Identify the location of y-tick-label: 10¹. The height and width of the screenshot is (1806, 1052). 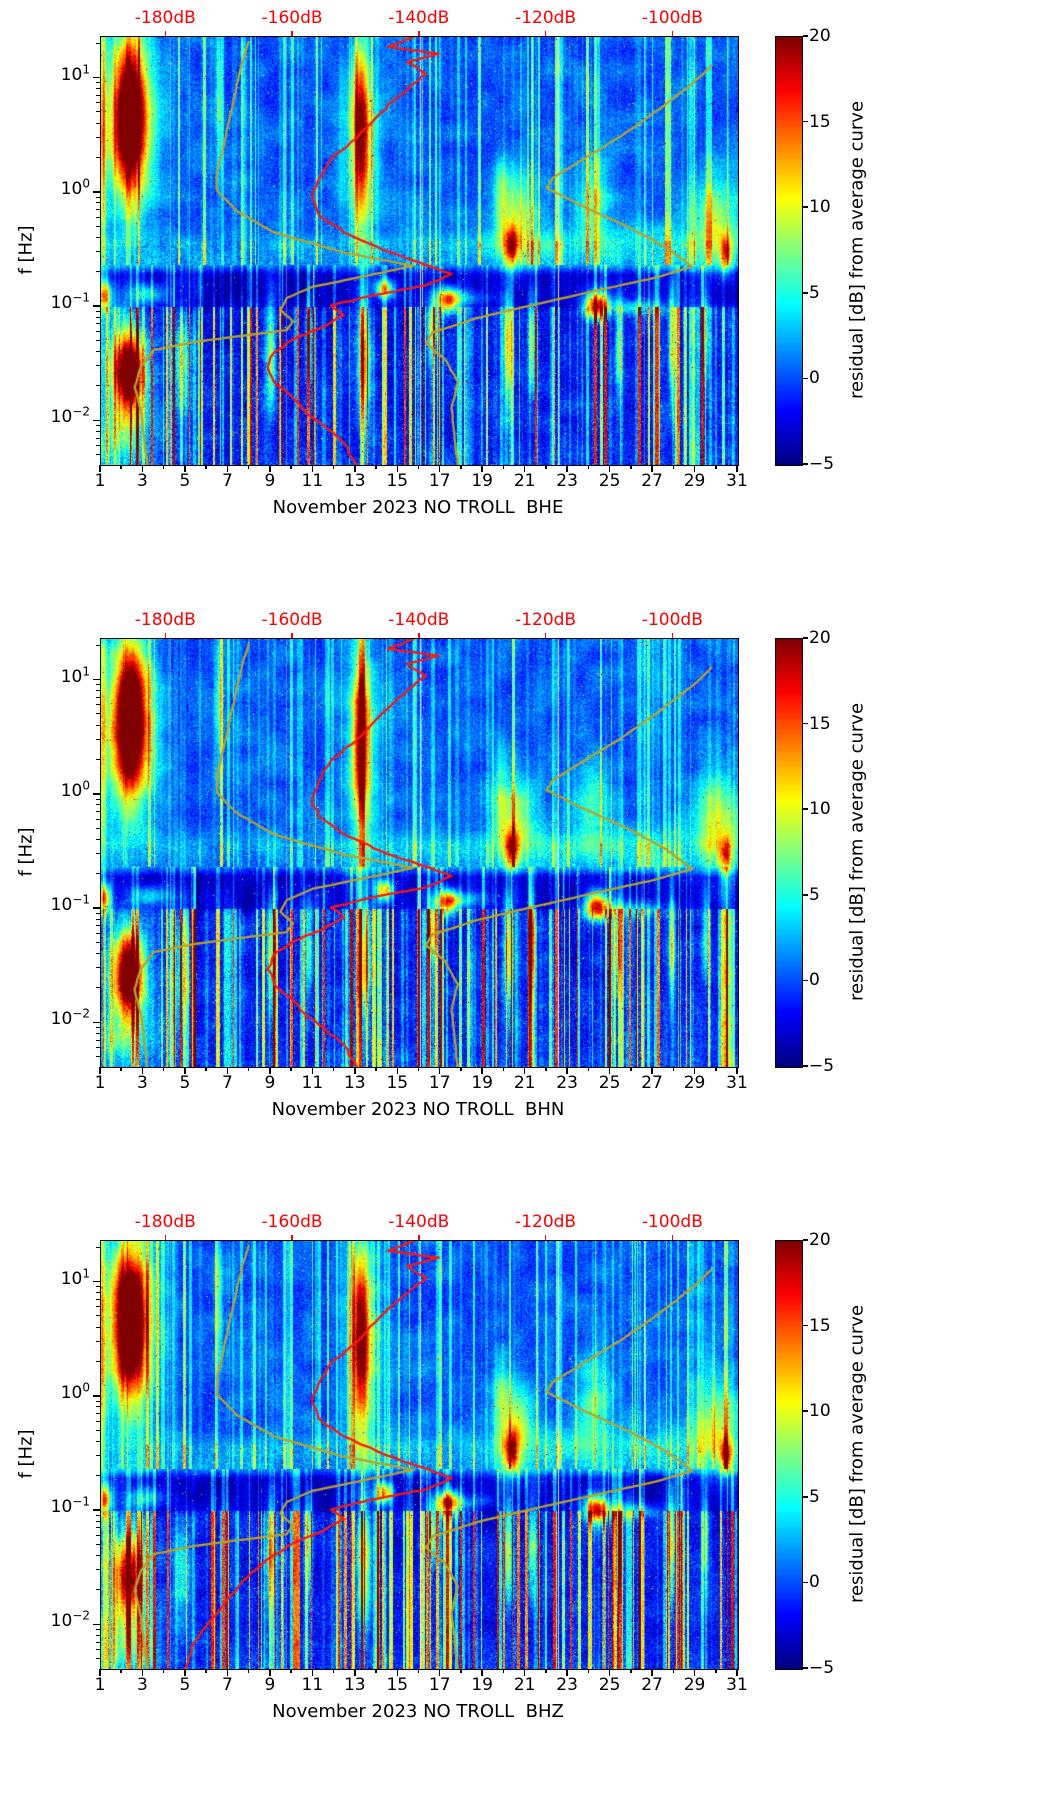
(75, 1277).